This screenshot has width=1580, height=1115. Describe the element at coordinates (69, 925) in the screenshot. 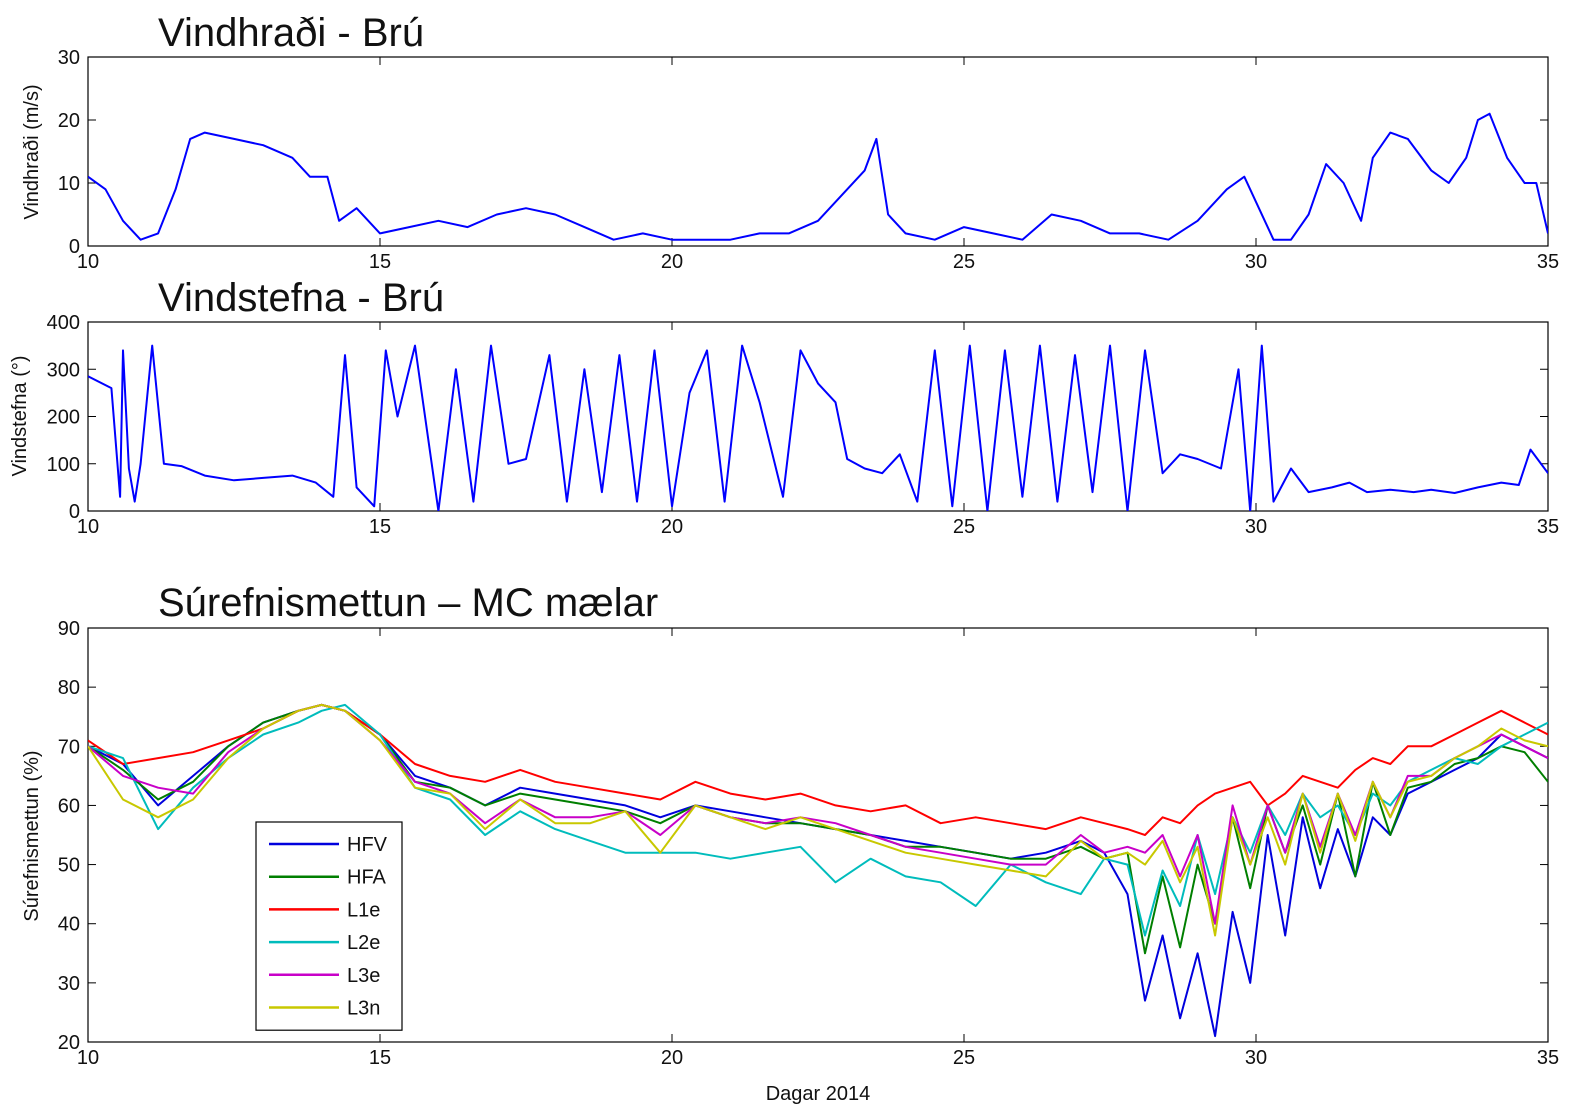

I see `y-tick-label: 40` at that location.